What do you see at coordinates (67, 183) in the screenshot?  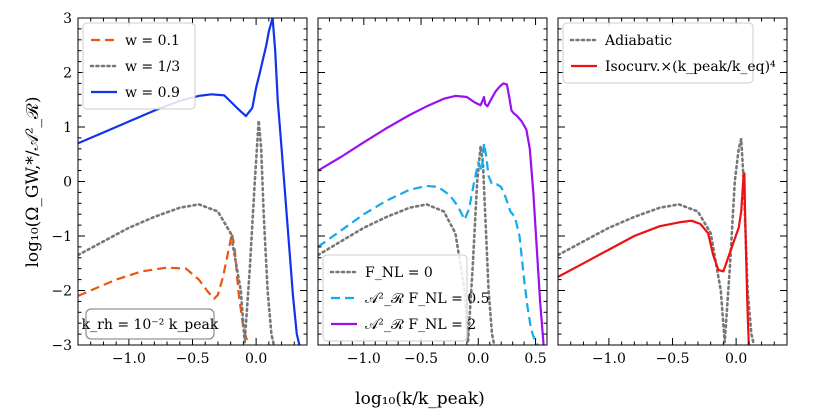 I see `ytick-label: 0` at bounding box center [67, 183].